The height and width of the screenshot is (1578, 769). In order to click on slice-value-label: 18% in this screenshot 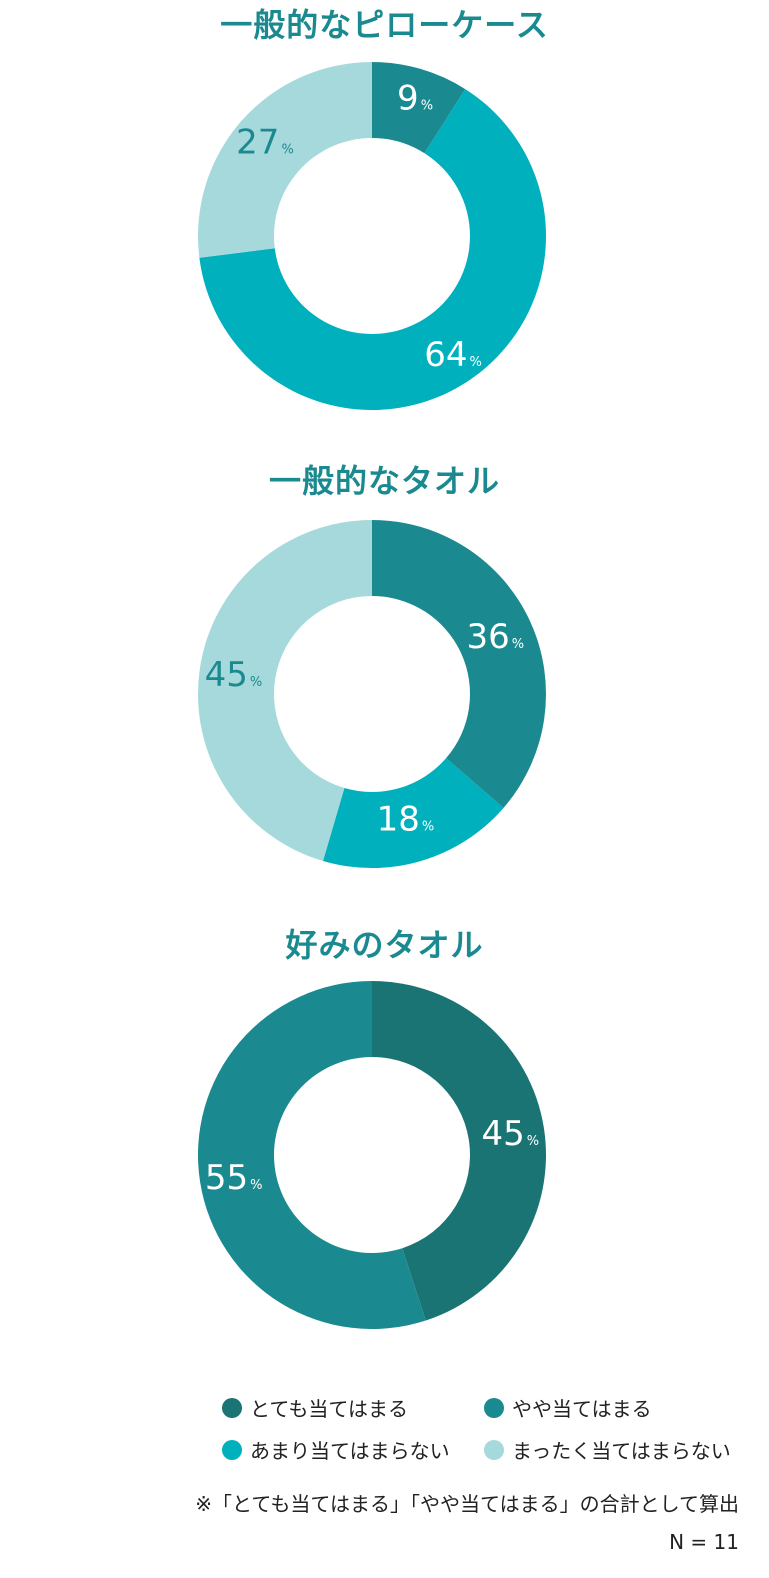, I will do `click(406, 819)`.